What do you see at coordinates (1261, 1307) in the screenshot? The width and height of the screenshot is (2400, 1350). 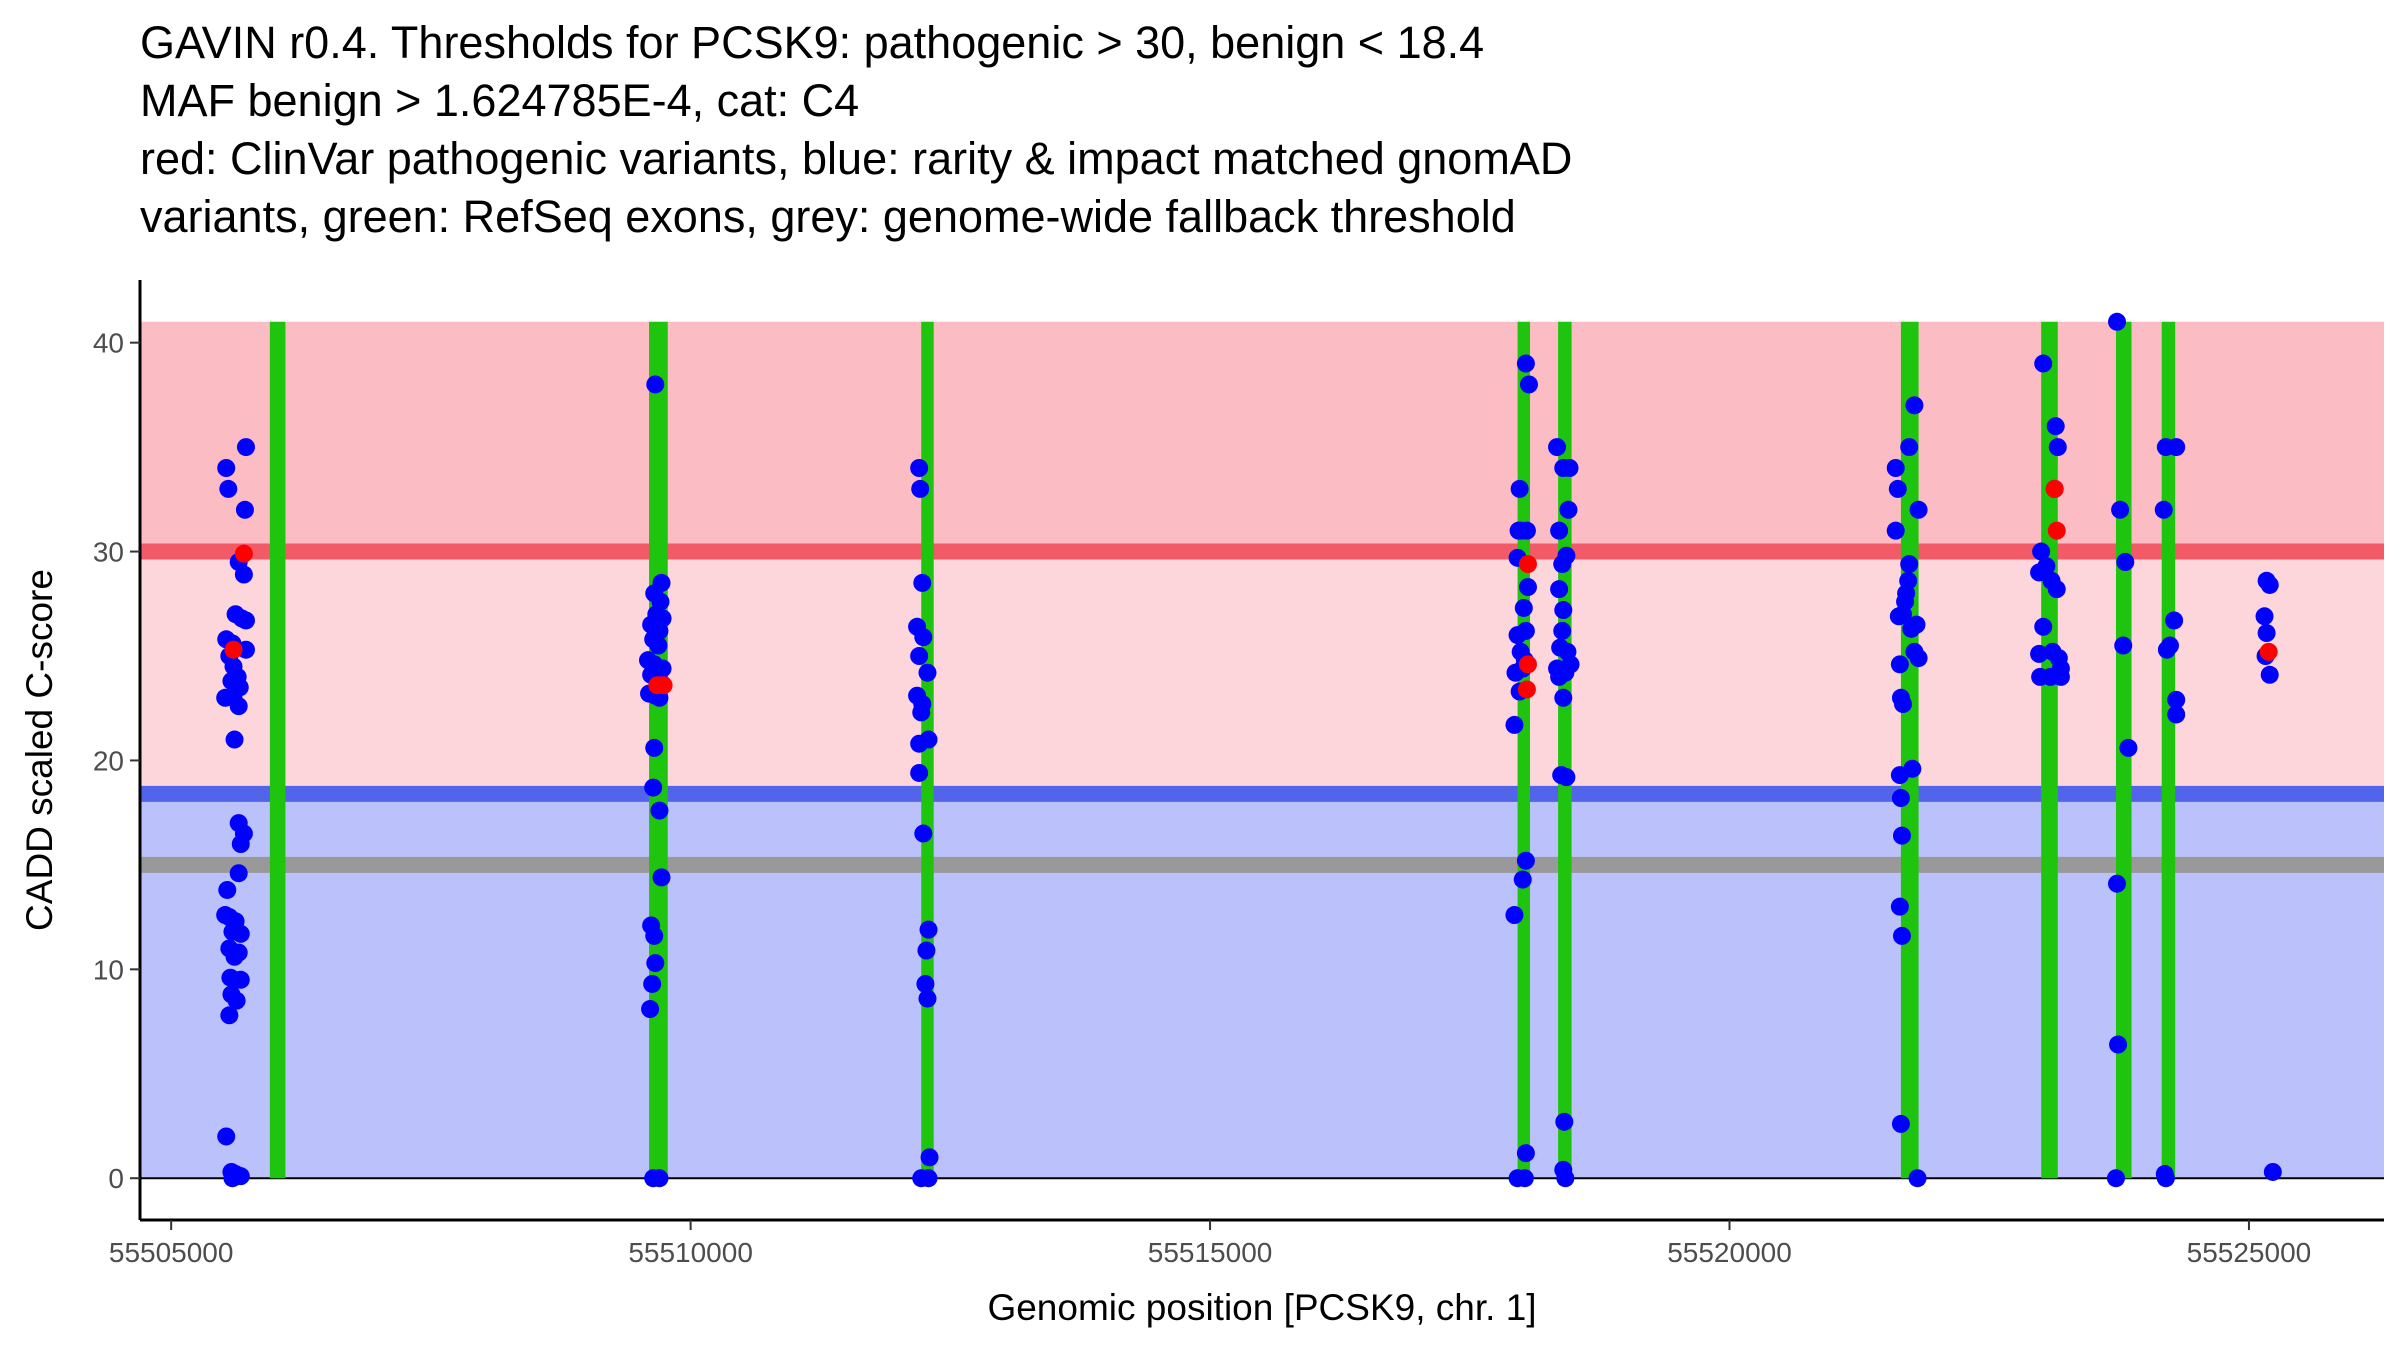 I see `x-axis-label: Genomic position [PCSK9, chr. 1]` at bounding box center [1261, 1307].